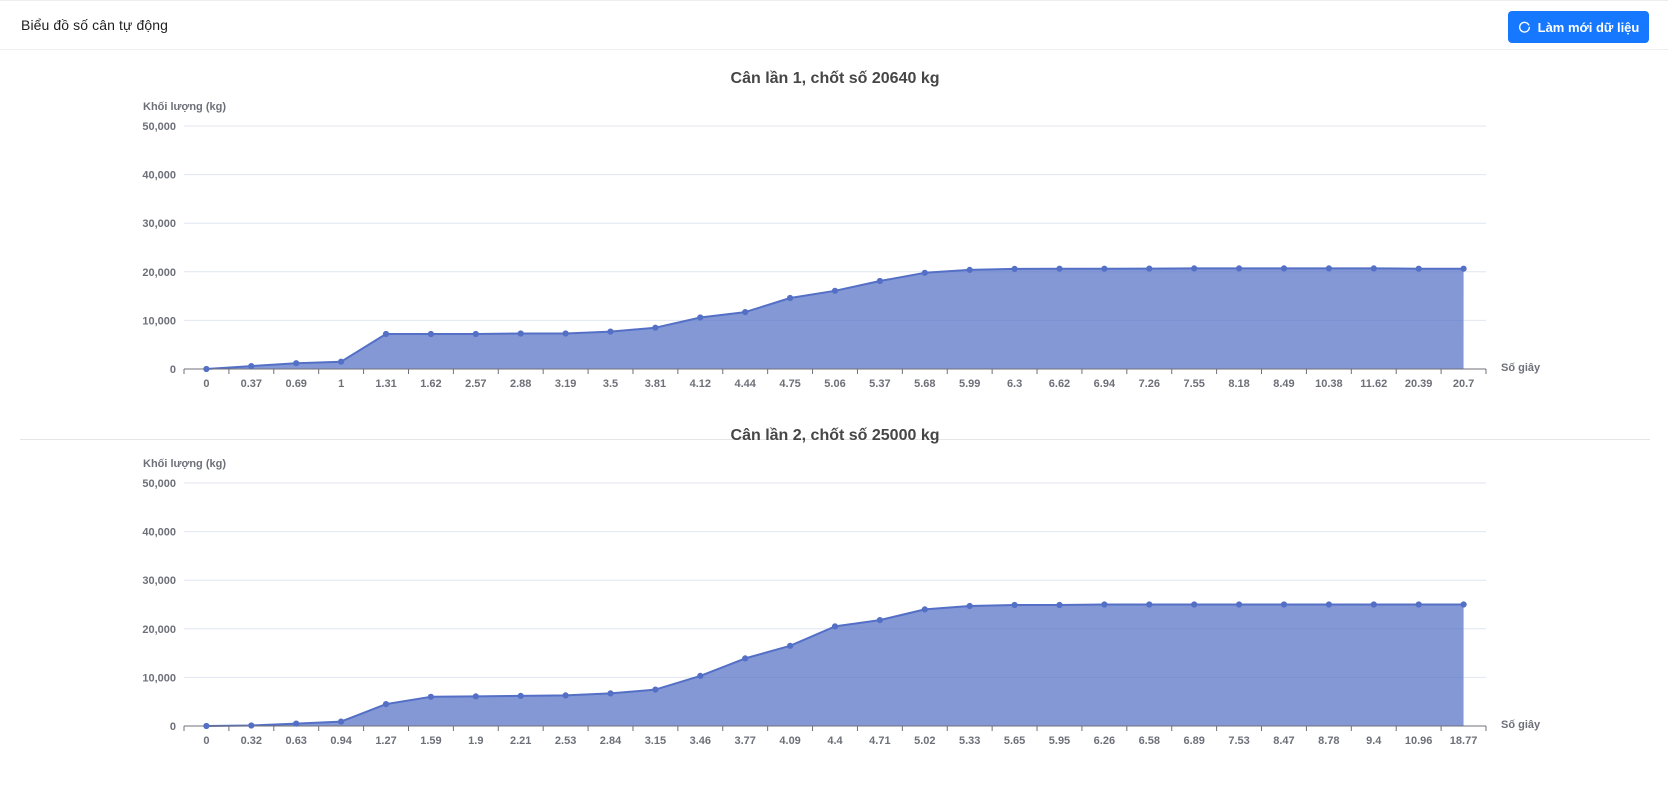 The image size is (1668, 792). Describe the element at coordinates (745, 384) in the screenshot. I see `x-tick-label: 4.44` at that location.